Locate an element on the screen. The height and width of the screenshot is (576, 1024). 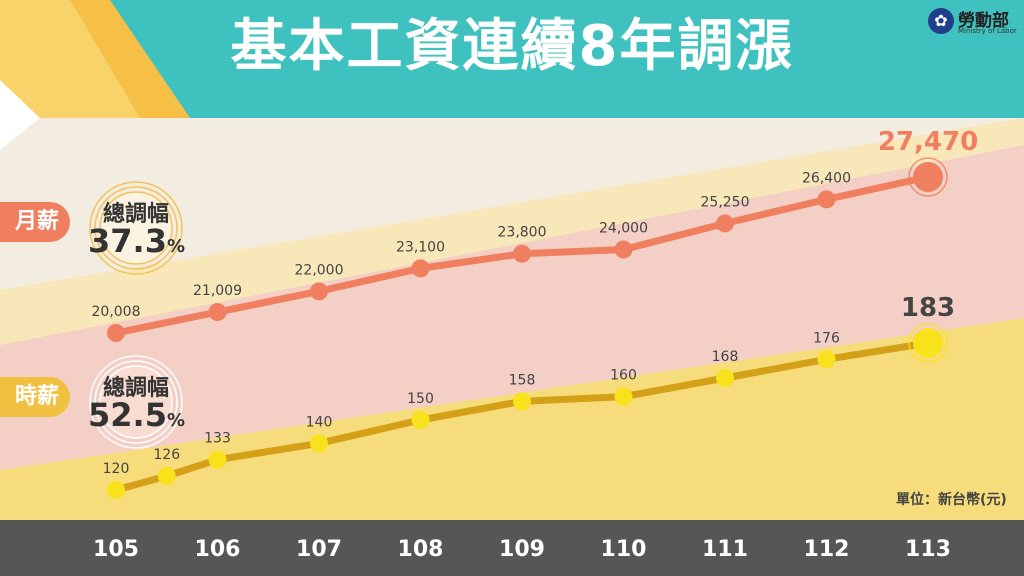
page-title: 基本工資連續8年調漲 is located at coordinates (512, 46).